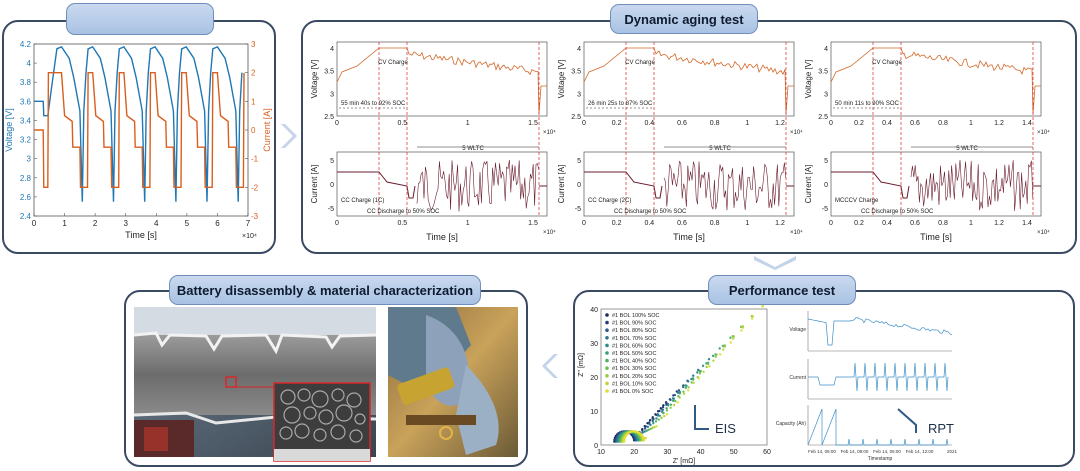  What do you see at coordinates (941, 428) in the screenshot?
I see `rpt-tag: RPT` at bounding box center [941, 428].